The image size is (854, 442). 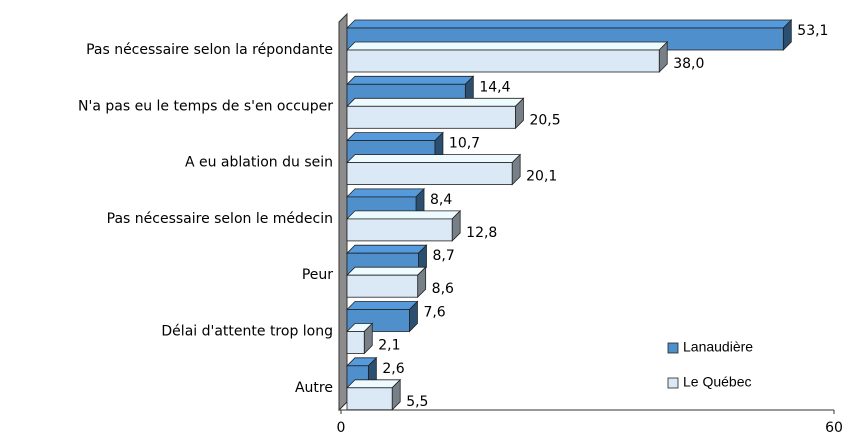 What do you see at coordinates (541, 177) in the screenshot?
I see `value-label: 20,1` at bounding box center [541, 177].